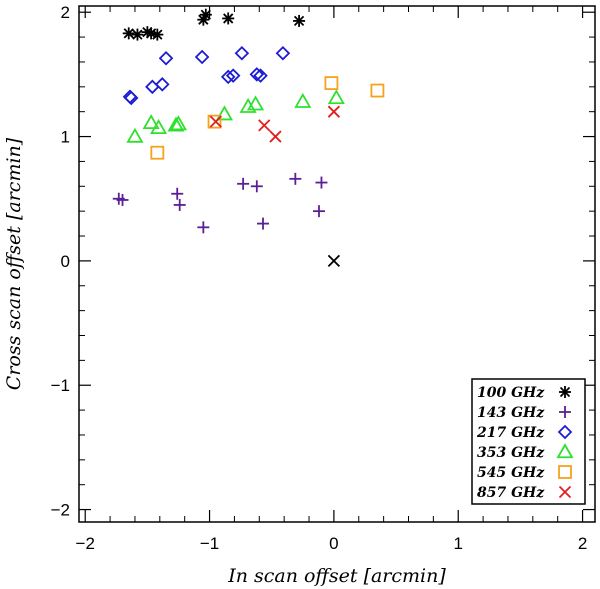 The width and height of the screenshot is (600, 589). I want to click on y-tick-label: −2, so click(60, 510).